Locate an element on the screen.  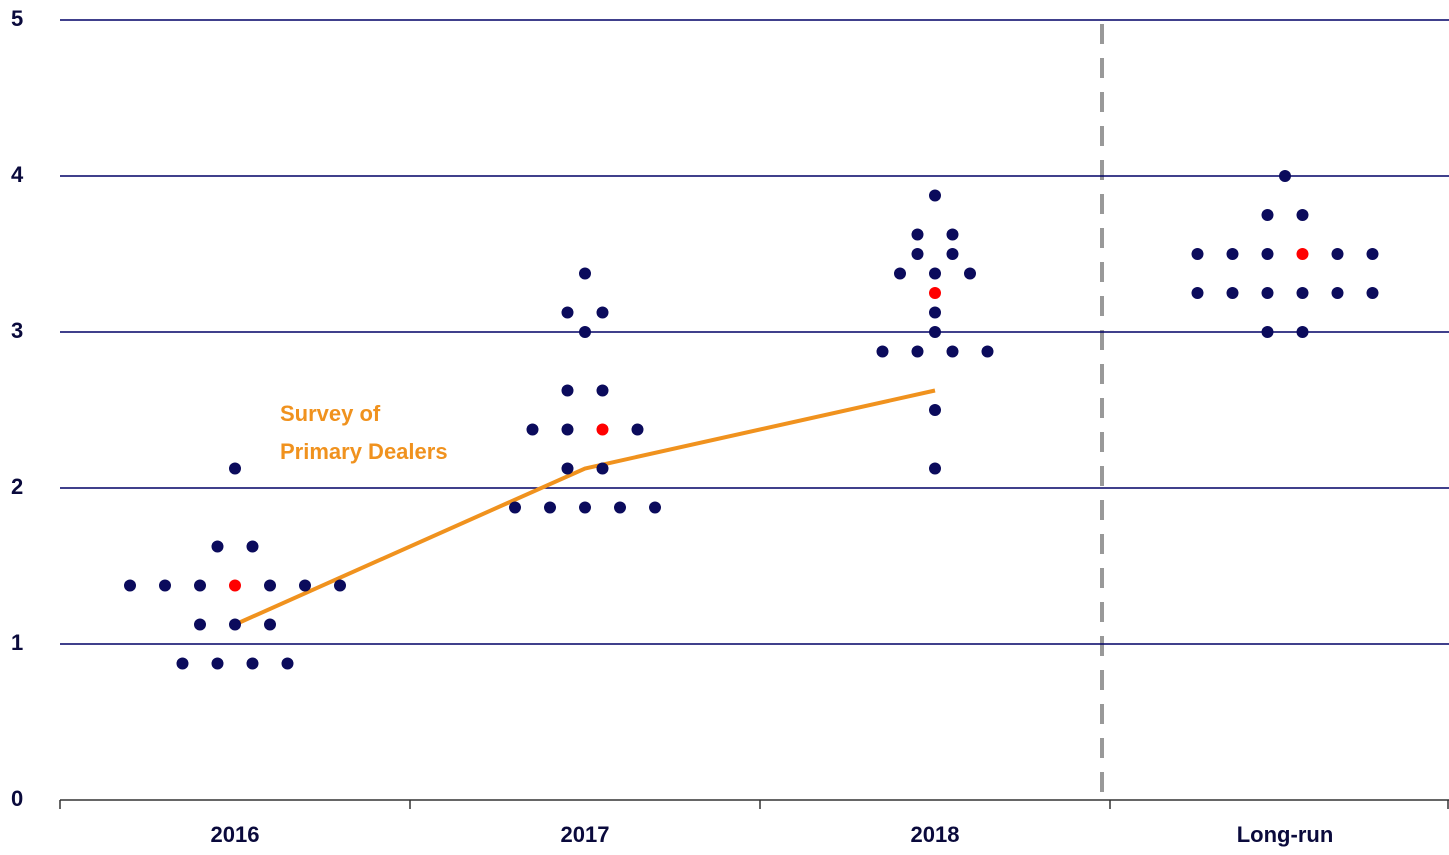
survey-annotation: Survey of is located at coordinates (330, 413).